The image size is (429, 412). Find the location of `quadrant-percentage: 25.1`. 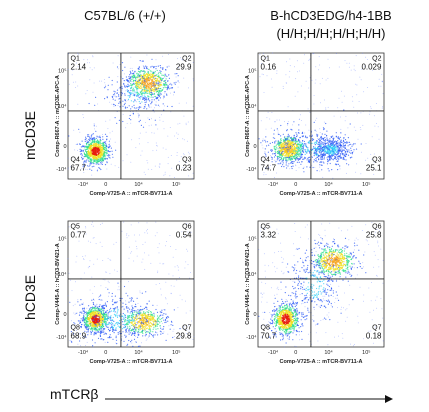

quadrant-percentage: 25.1 is located at coordinates (374, 167).